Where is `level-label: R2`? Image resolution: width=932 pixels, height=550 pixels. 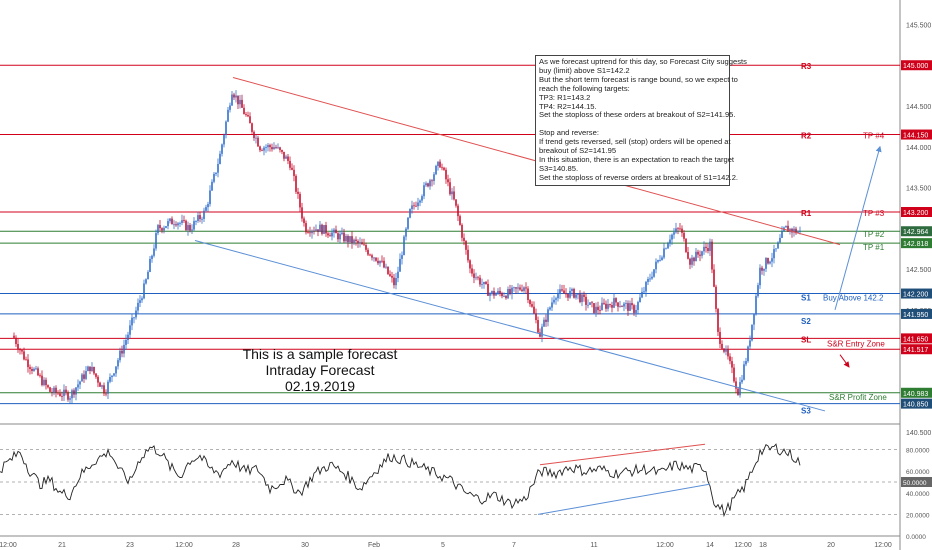
level-label: R2 is located at coordinates (806, 136).